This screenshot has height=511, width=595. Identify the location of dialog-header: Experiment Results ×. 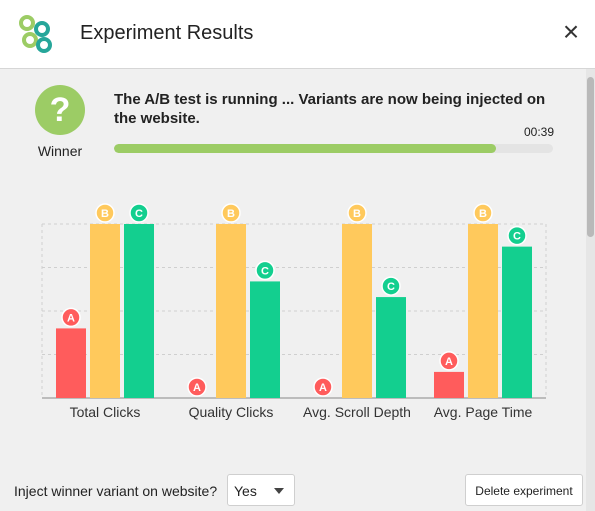
(297, 34).